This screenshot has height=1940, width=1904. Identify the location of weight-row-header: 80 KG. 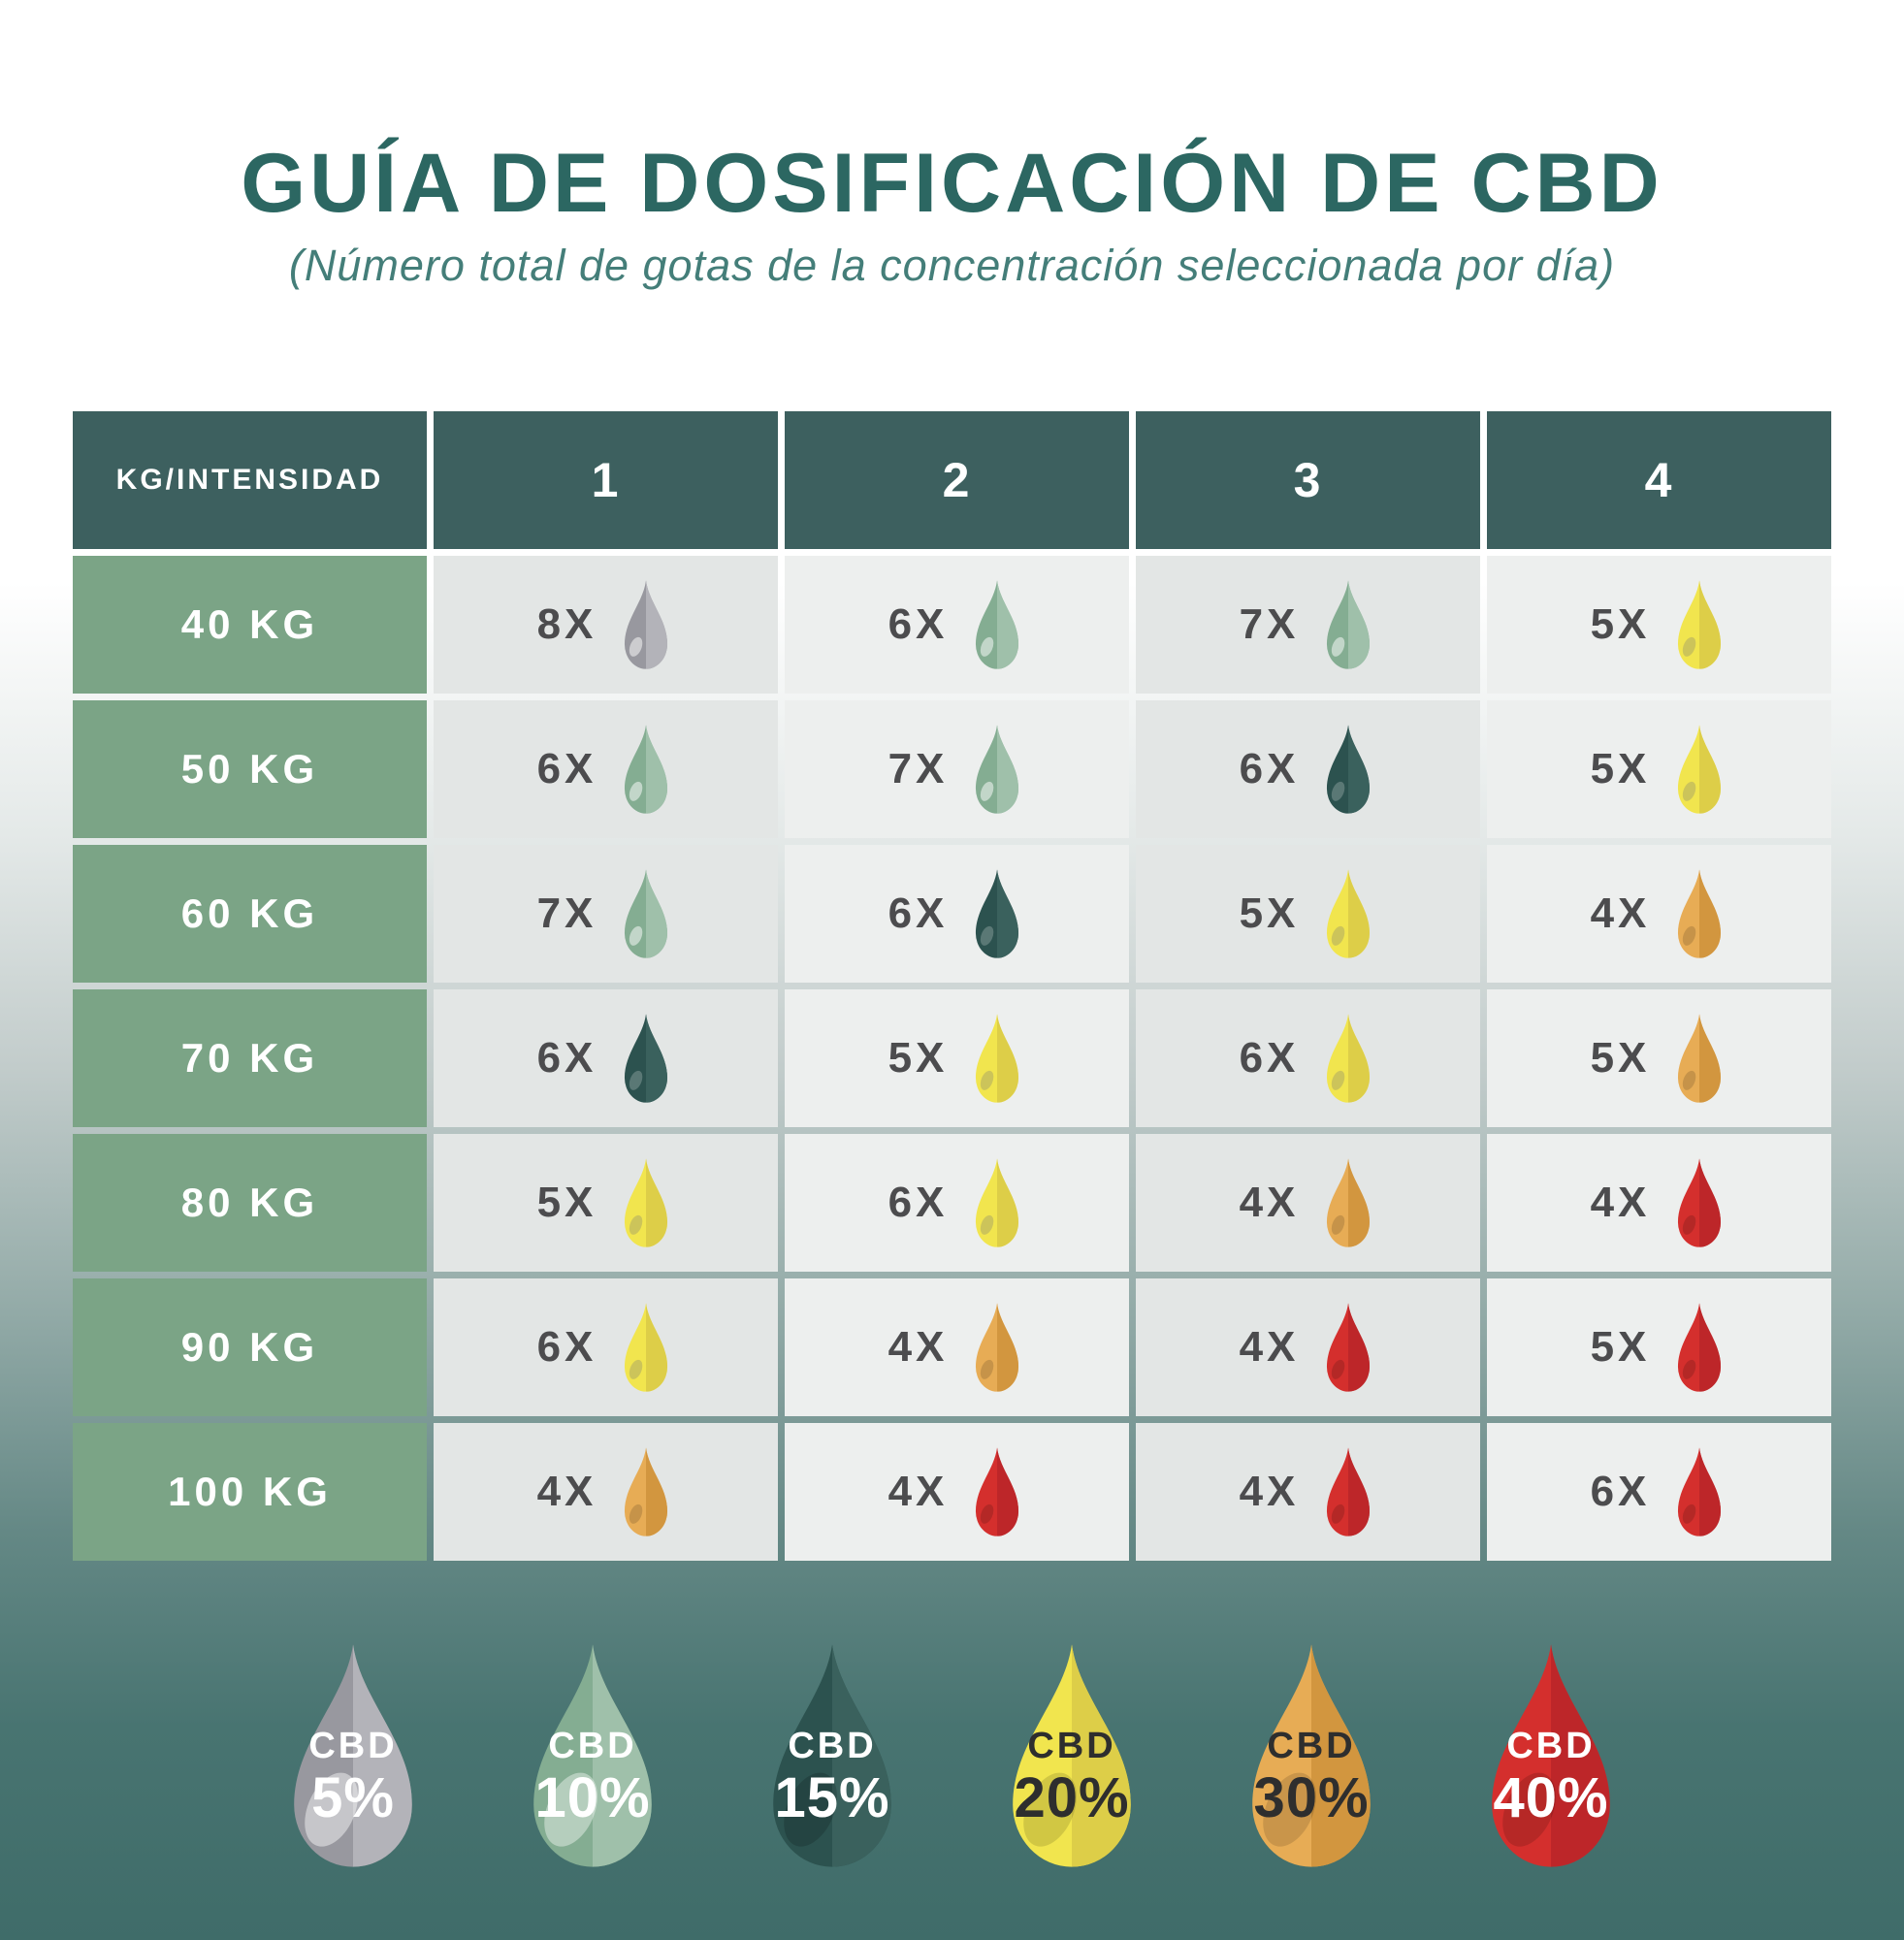
(250, 1203).